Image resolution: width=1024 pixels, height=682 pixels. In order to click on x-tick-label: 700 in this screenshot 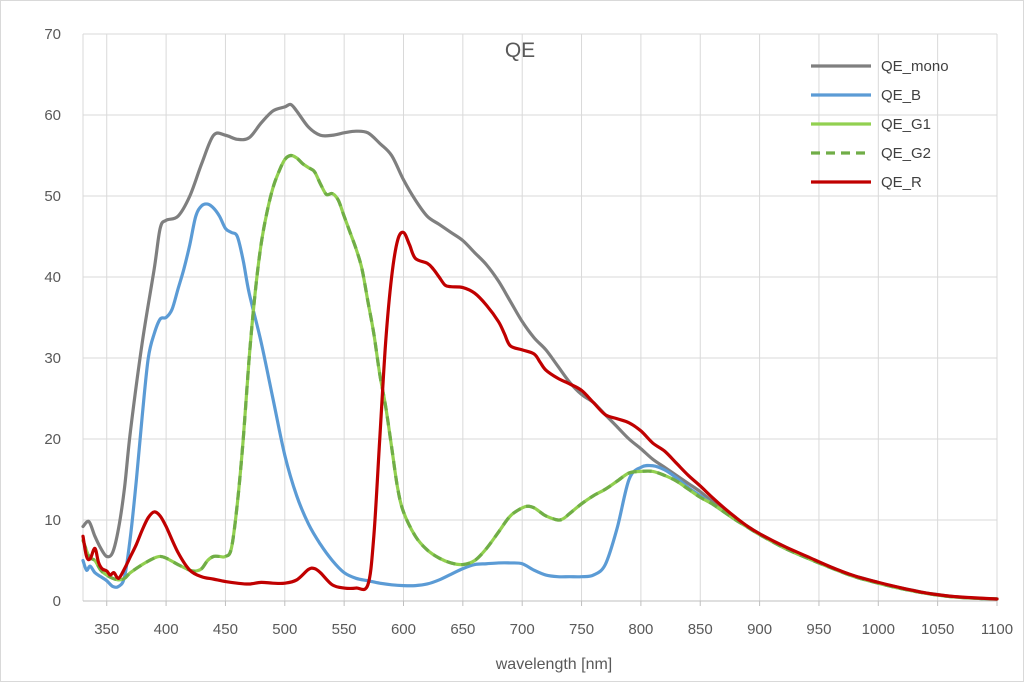, I will do `click(522, 629)`.